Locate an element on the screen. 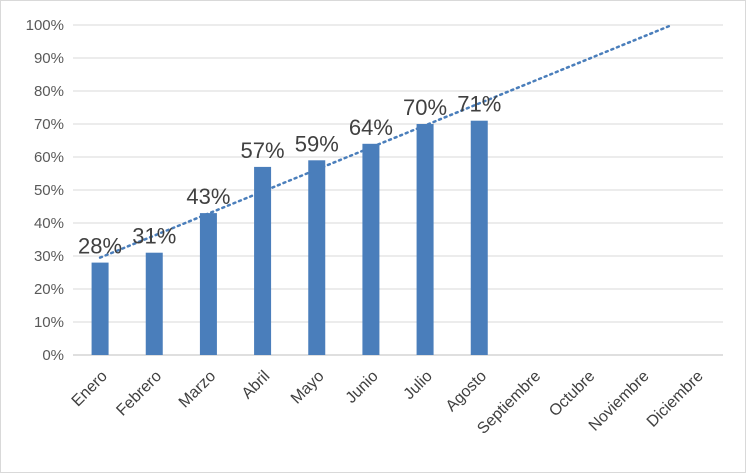 The width and height of the screenshot is (746, 474). y-tick-label: 100% is located at coordinates (45, 25).